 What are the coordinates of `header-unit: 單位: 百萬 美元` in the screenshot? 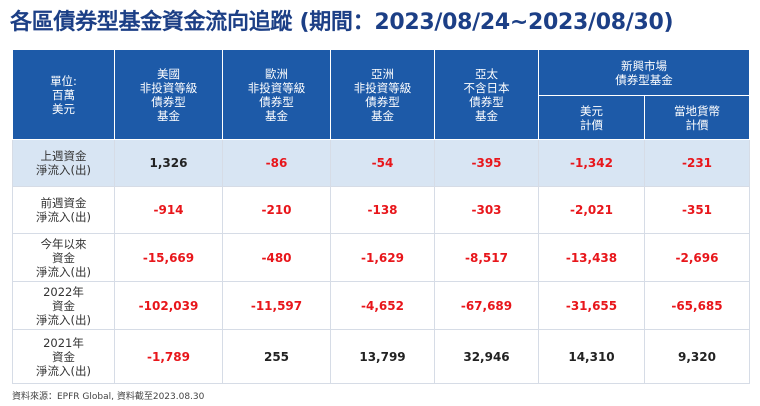 It's located at (63, 94).